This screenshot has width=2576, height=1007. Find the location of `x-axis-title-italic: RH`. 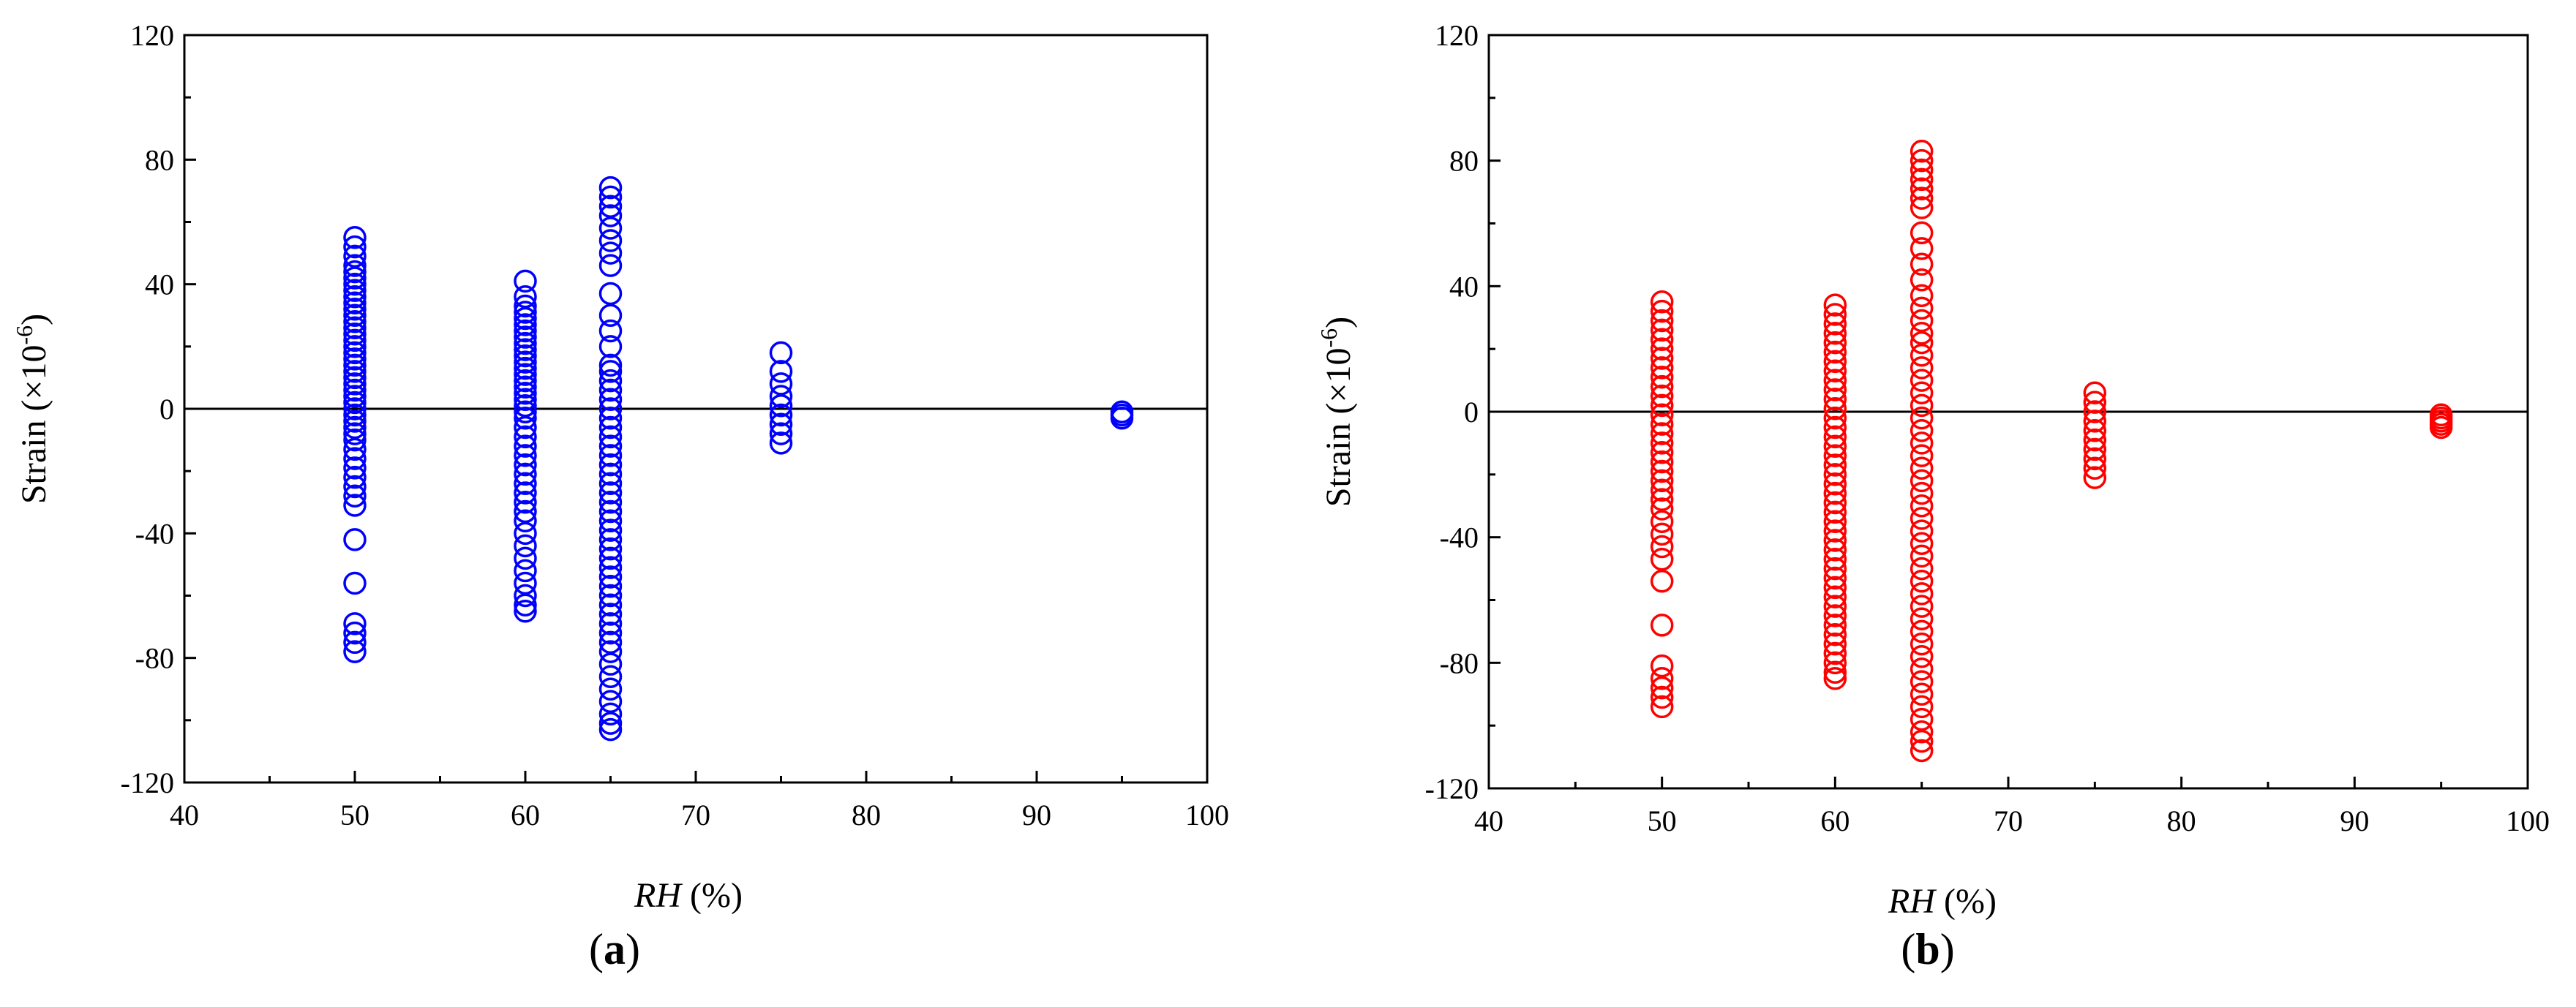

x-axis-title-italic: RH is located at coordinates (658, 895).